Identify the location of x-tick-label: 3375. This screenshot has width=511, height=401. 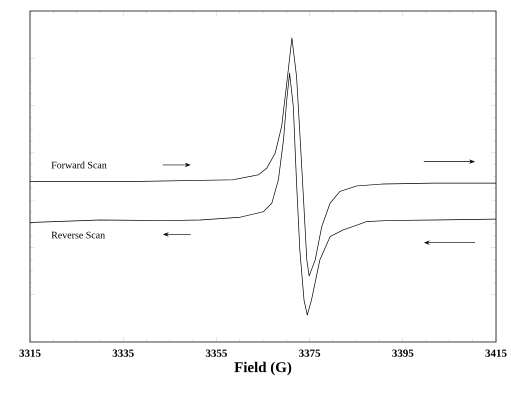
(309, 353).